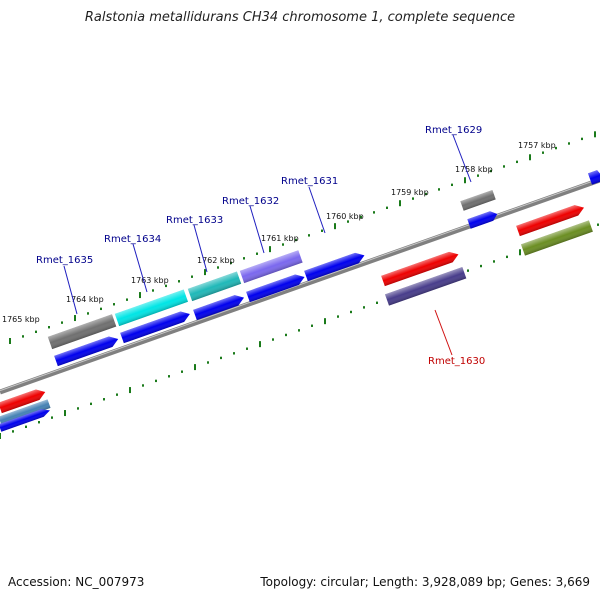 Image resolution: width=600 pixels, height=600 pixels. I want to click on tick-label-1761: 1761 kbp, so click(280, 238).